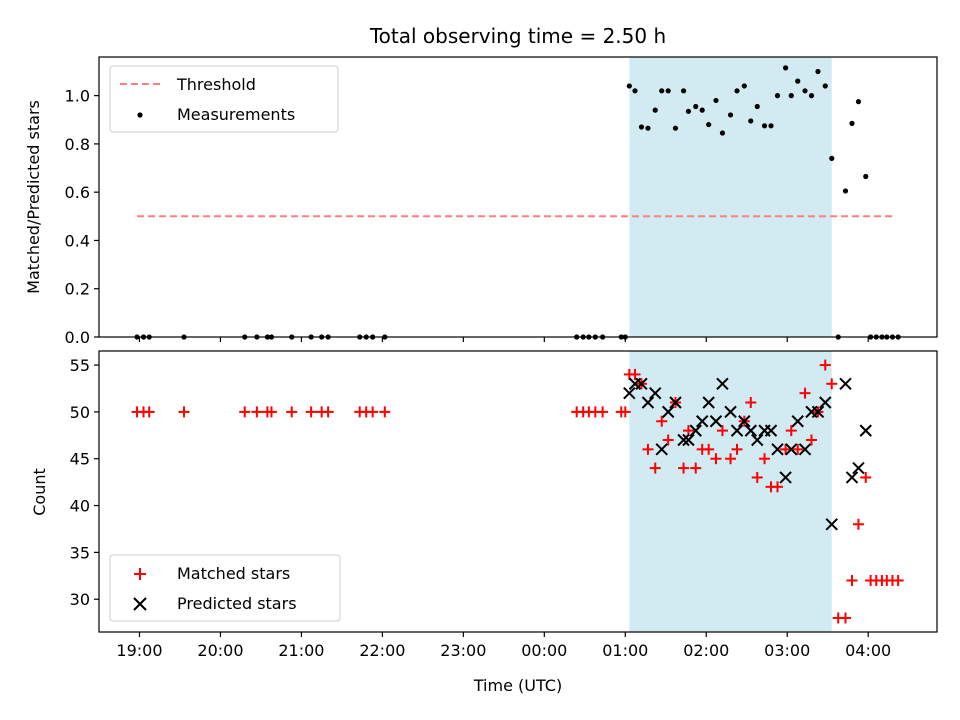 This screenshot has width=960, height=720. What do you see at coordinates (868, 650) in the screenshot?
I see `x-tick-label: 04:00` at bounding box center [868, 650].